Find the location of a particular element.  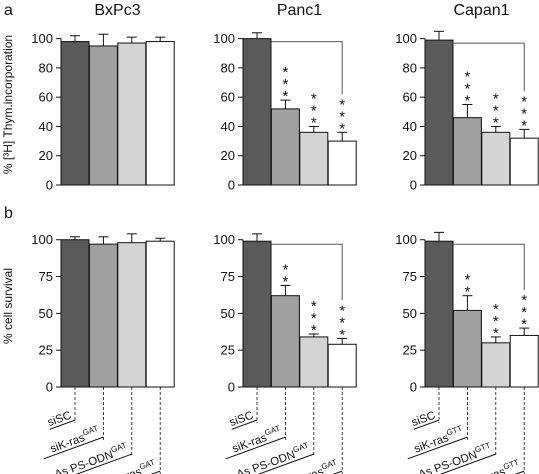

chart-title: Panc1 is located at coordinates (299, 10).